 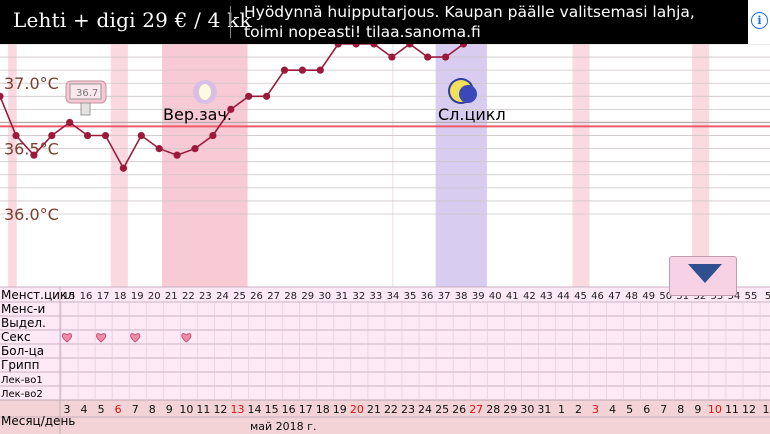 What do you see at coordinates (324, 296) in the screenshot?
I see `cycle-day-number: 30` at bounding box center [324, 296].